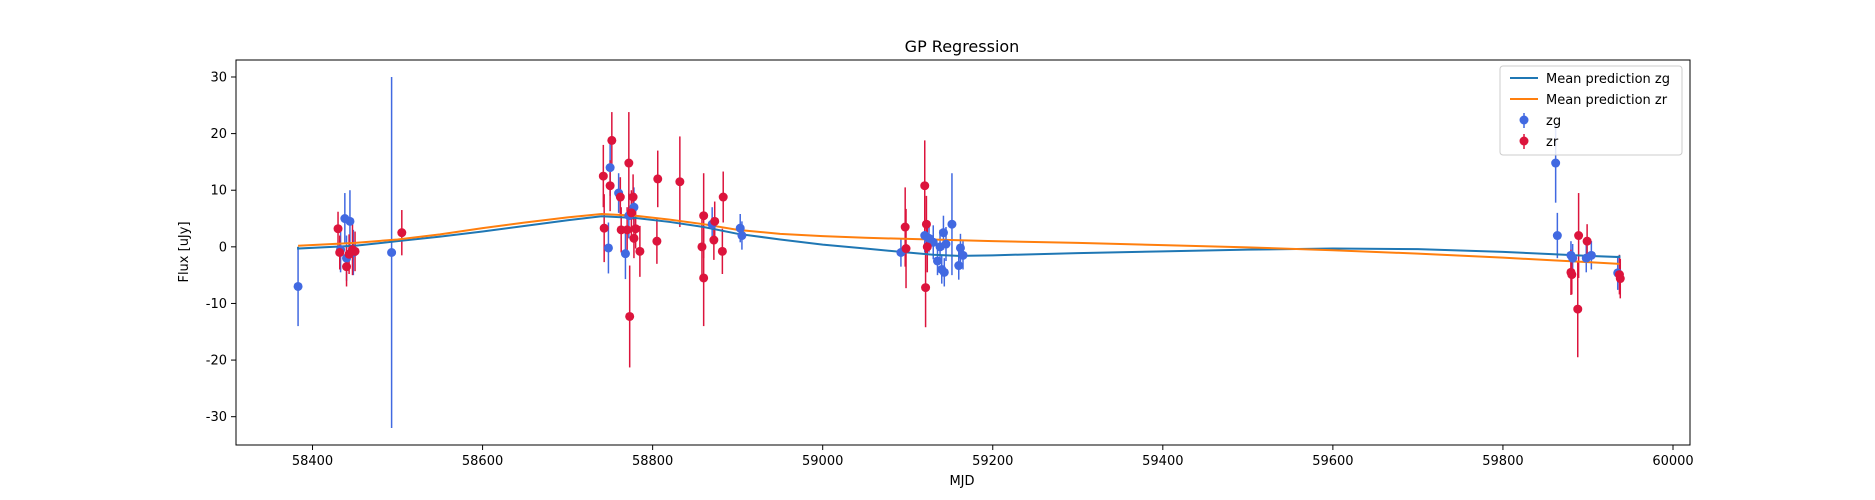 The width and height of the screenshot is (1875, 500). What do you see at coordinates (1552, 142) in the screenshot?
I see `legend-zr-label: zr` at bounding box center [1552, 142].